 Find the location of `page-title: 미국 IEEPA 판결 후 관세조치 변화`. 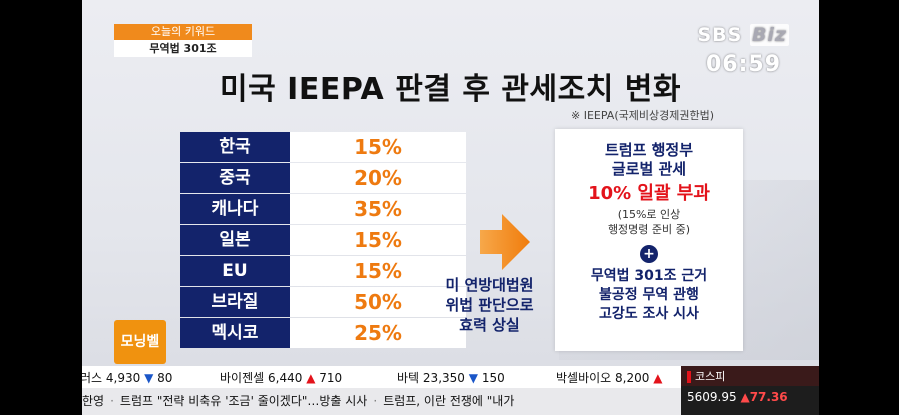

page-title: 미국 IEEPA 판결 후 관세조치 변화 is located at coordinates (450, 89).